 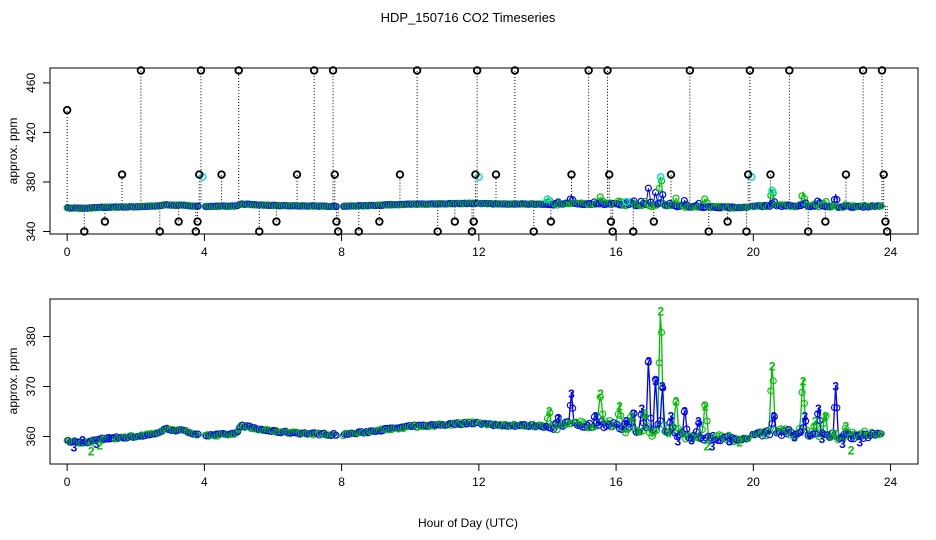 I want to click on lower-x-axis: 0 4 8 12 16 20 24, so click(x=481, y=476).